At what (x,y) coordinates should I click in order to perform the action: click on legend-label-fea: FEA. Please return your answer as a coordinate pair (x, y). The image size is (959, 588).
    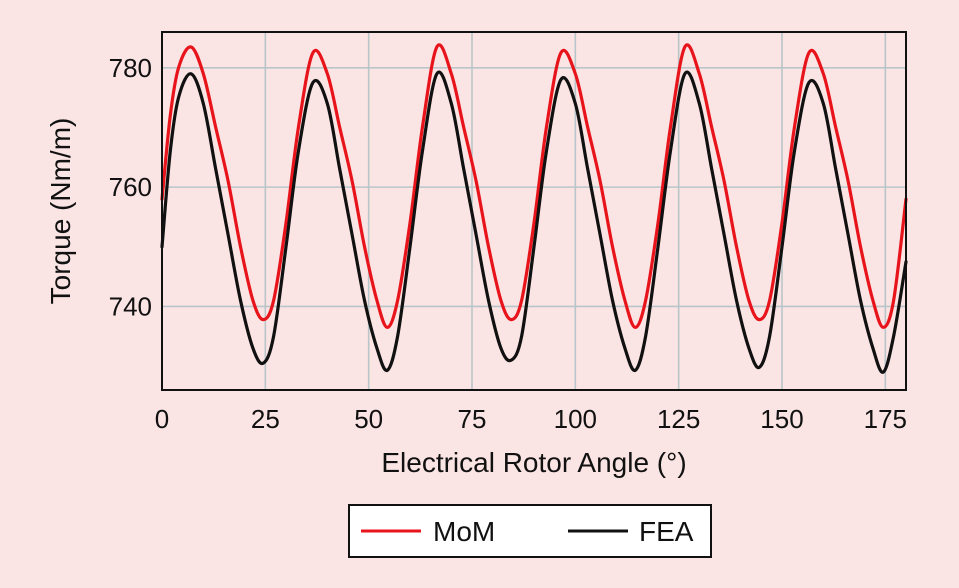
    Looking at the image, I should click on (666, 531).